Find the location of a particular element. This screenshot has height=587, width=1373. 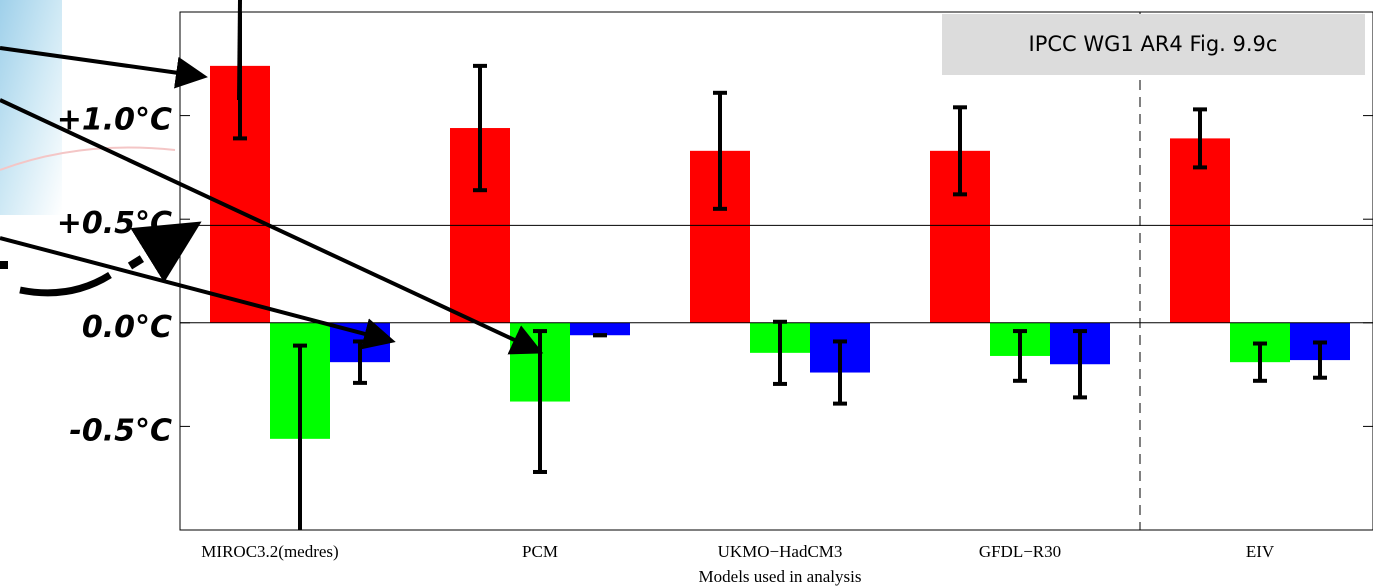

annotation-box is located at coordinates (1153, 44).